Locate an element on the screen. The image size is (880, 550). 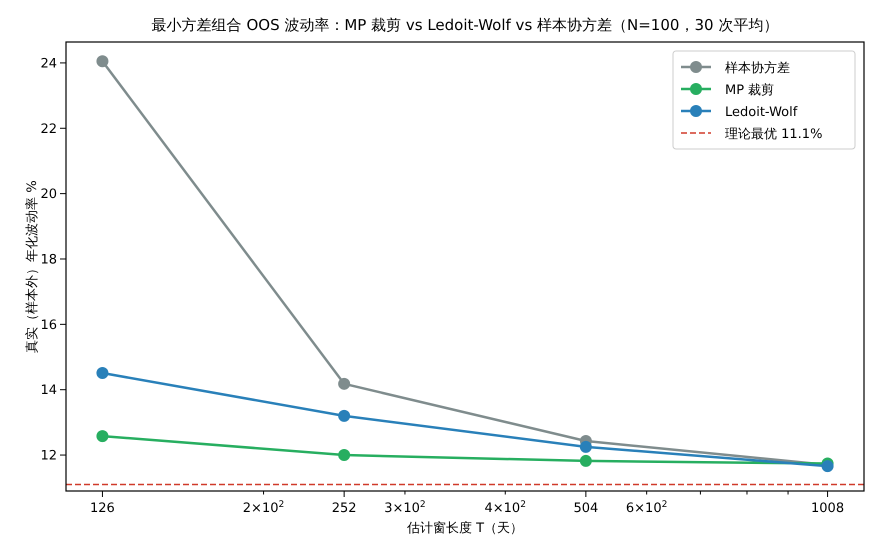
x-tick-label: 126 is located at coordinates (102, 508).